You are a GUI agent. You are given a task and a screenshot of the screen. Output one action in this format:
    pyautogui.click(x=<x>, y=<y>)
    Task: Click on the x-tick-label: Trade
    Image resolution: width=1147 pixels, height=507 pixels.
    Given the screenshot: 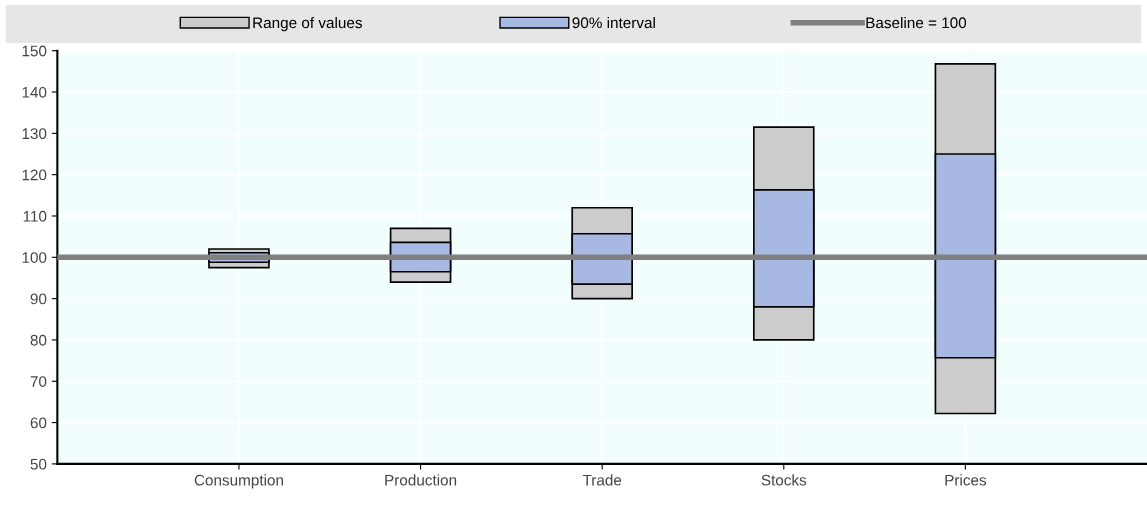 What is the action you would take?
    pyautogui.click(x=602, y=480)
    